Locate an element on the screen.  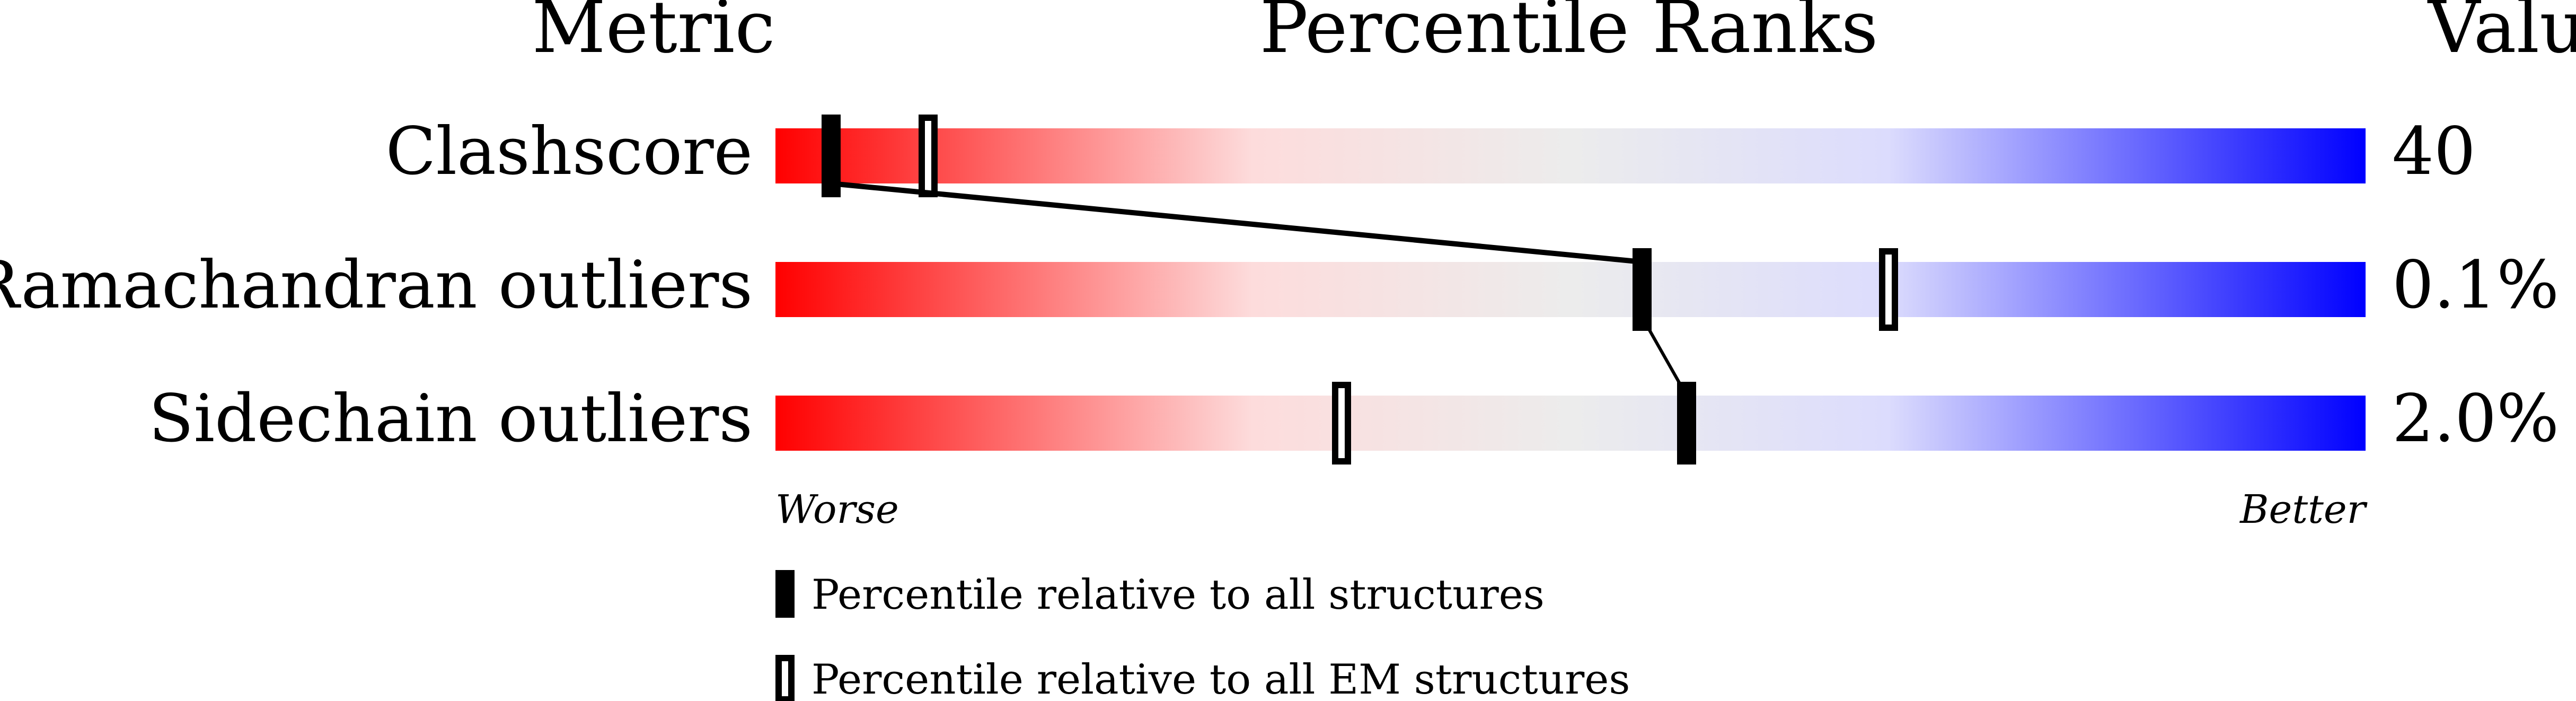
metric-label: Clashscore is located at coordinates (569, 151).